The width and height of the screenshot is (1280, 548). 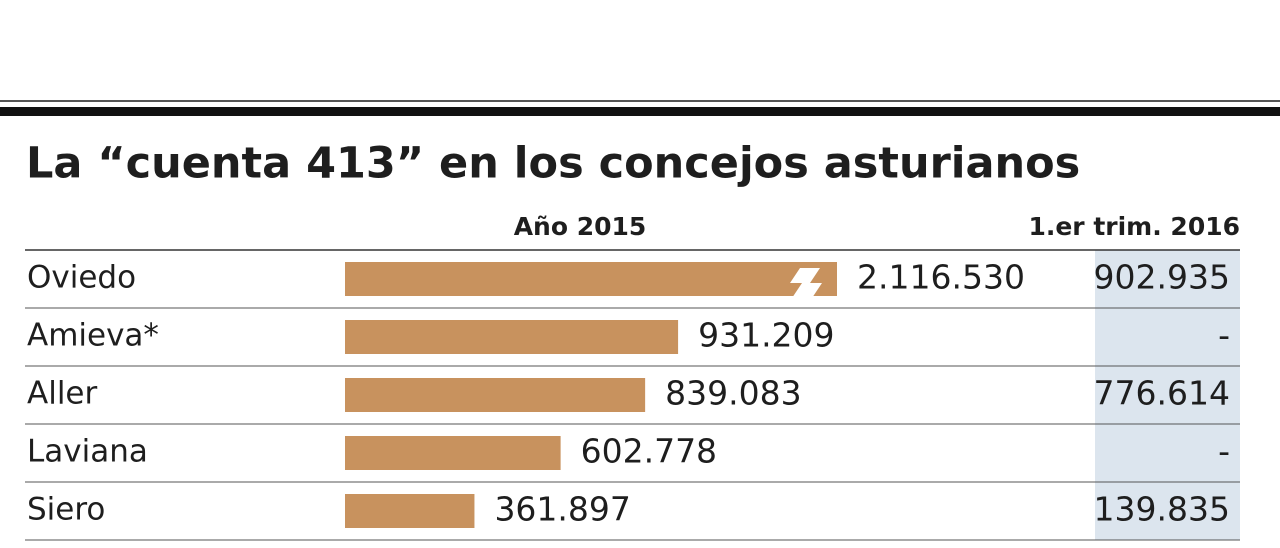 What do you see at coordinates (562, 509) in the screenshot?
I see `value-label: 361.897` at bounding box center [562, 509].